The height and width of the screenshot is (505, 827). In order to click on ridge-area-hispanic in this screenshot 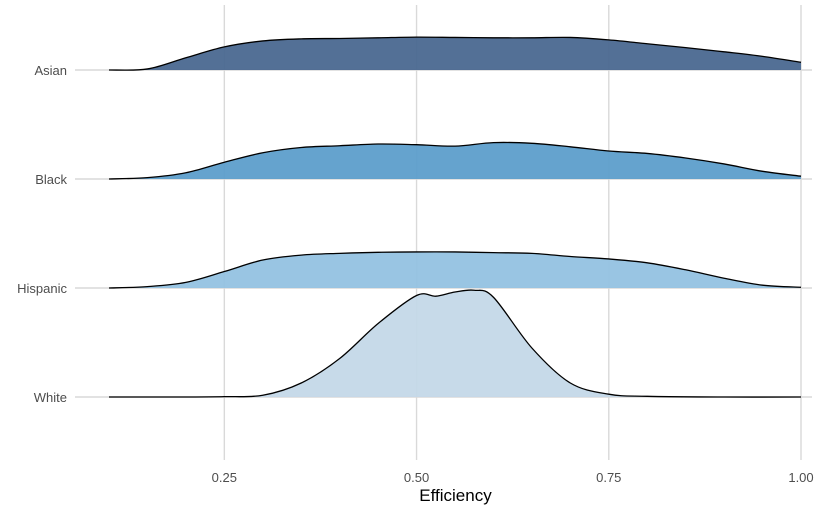, I will do `click(455, 269)`.